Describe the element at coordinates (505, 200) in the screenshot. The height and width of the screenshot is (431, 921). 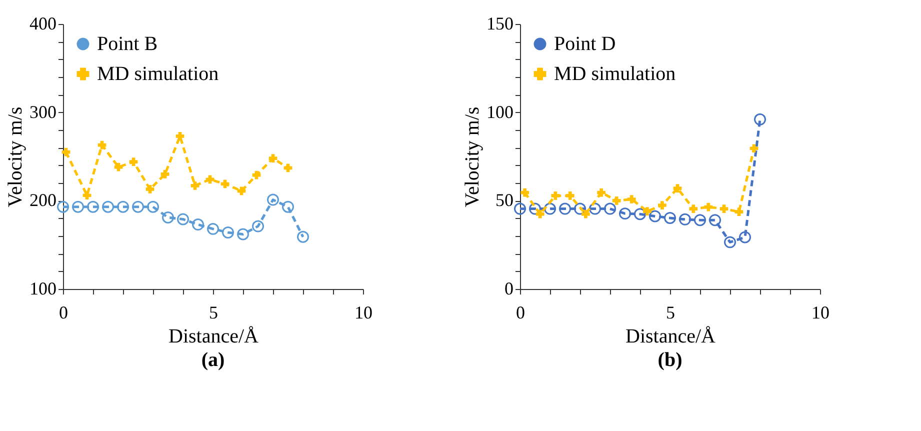
I see `y-tick-label: 50` at that location.